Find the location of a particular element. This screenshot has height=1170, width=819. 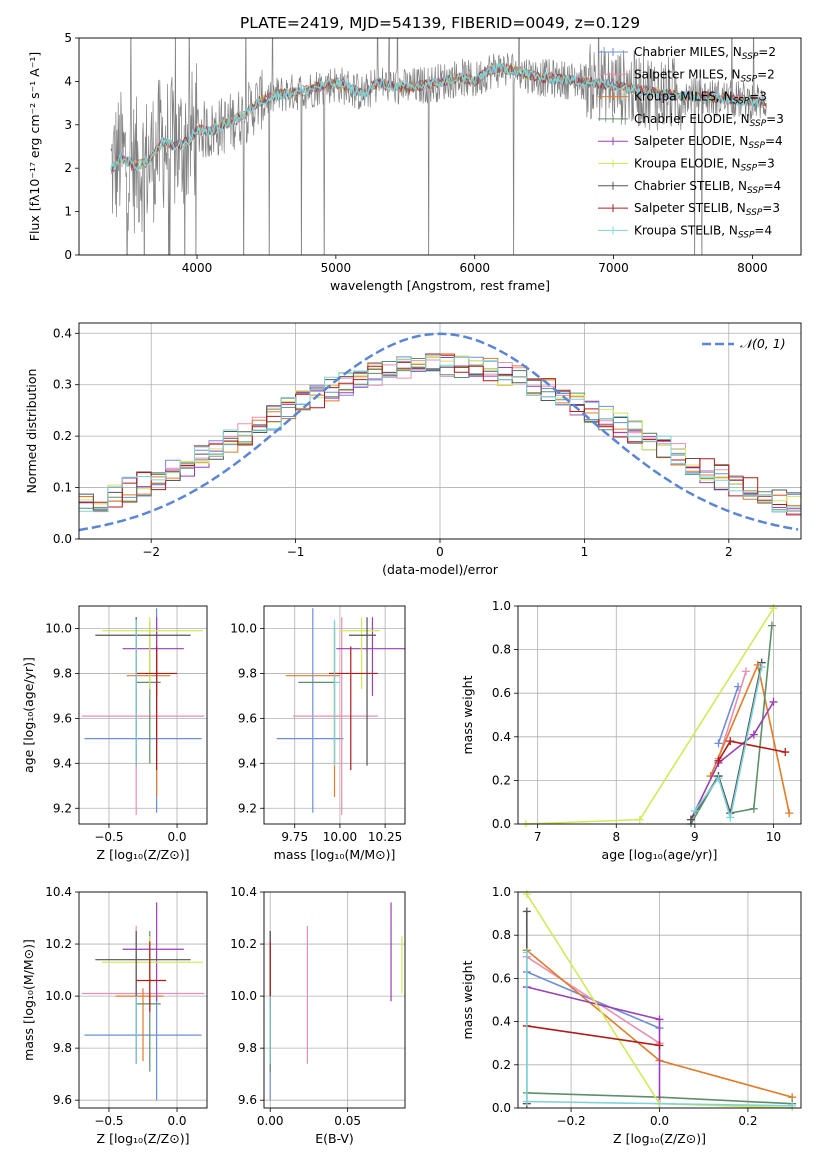

y-tick-label: 3 is located at coordinates (68, 125).